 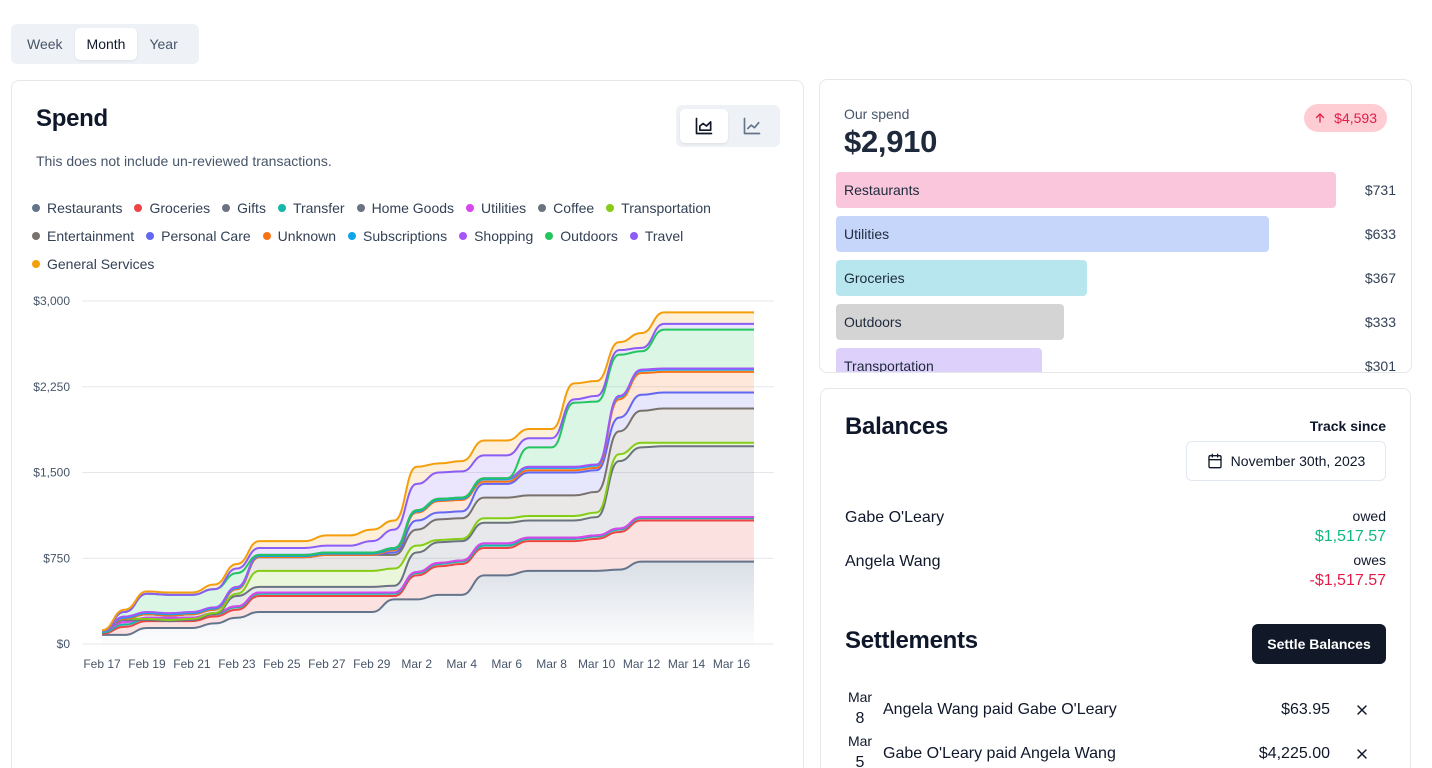 What do you see at coordinates (895, 517) in the screenshot?
I see `balance-person-name: Gabe O'Leary` at bounding box center [895, 517].